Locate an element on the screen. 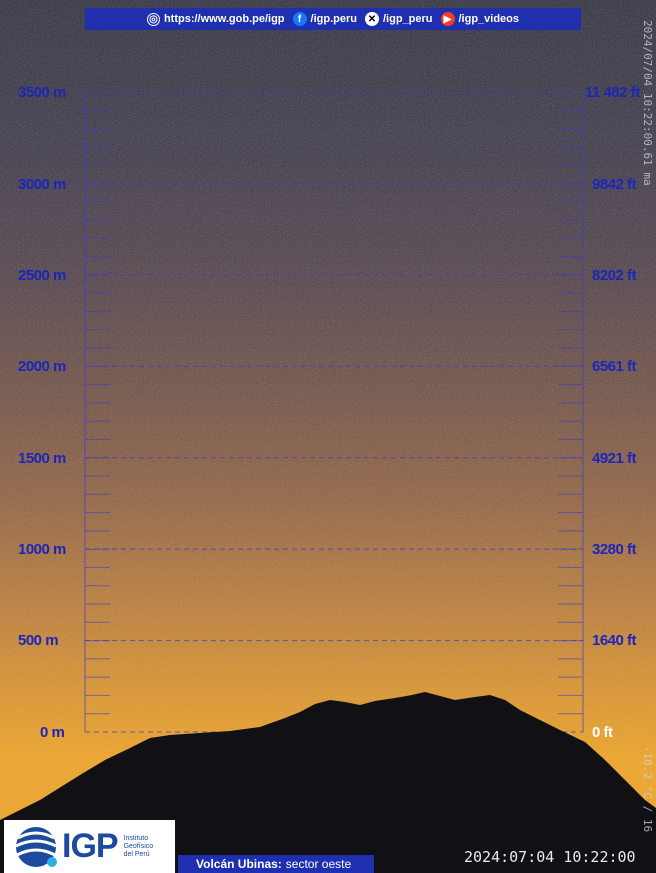  website-link: ◎ https://www.gob.pe/igp is located at coordinates (215, 19).